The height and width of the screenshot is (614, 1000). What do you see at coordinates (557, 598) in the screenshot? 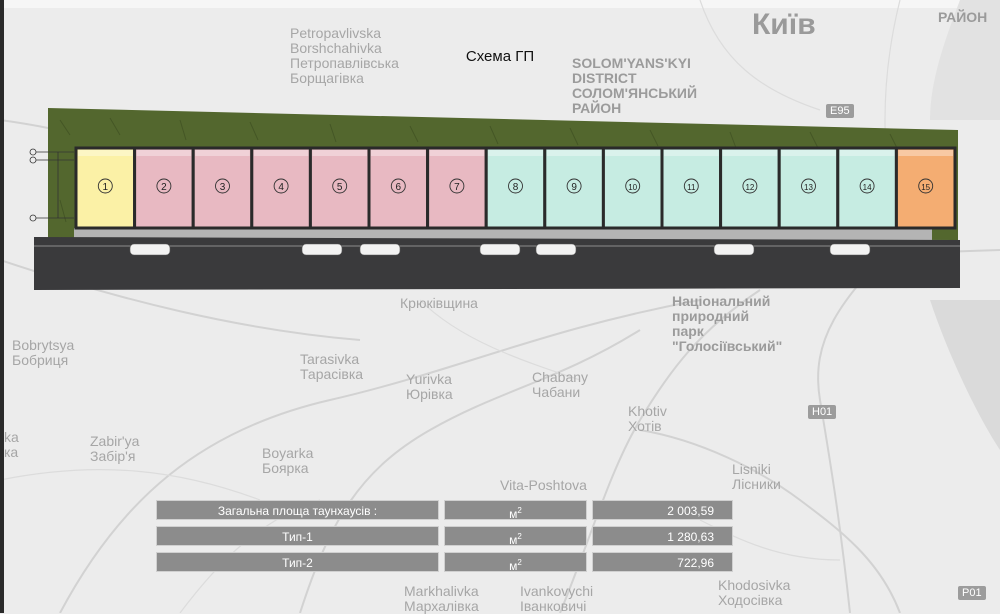
I see `map-label: Ivankovychi Іванковичі` at bounding box center [557, 598].